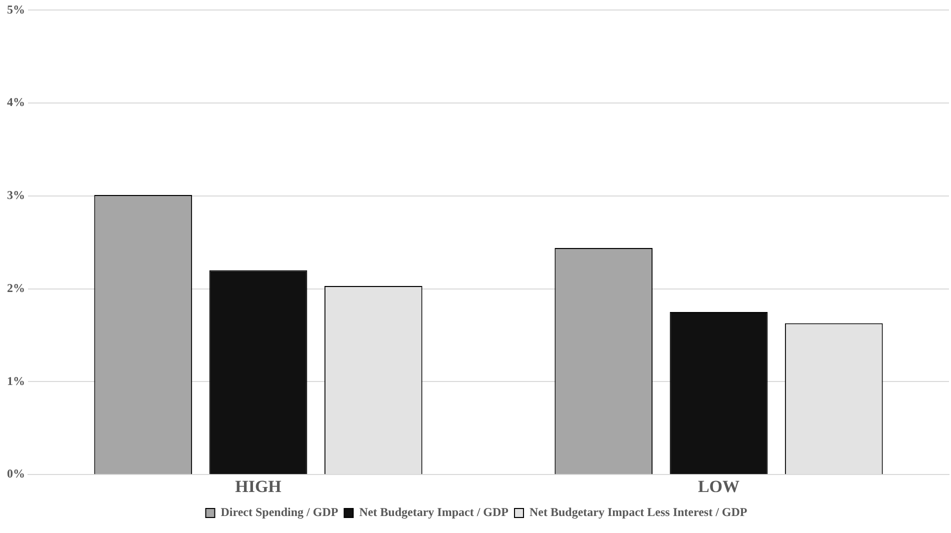 The width and height of the screenshot is (951, 533). Describe the element at coordinates (16, 473) in the screenshot. I see `y-tick-label: 0%` at that location.